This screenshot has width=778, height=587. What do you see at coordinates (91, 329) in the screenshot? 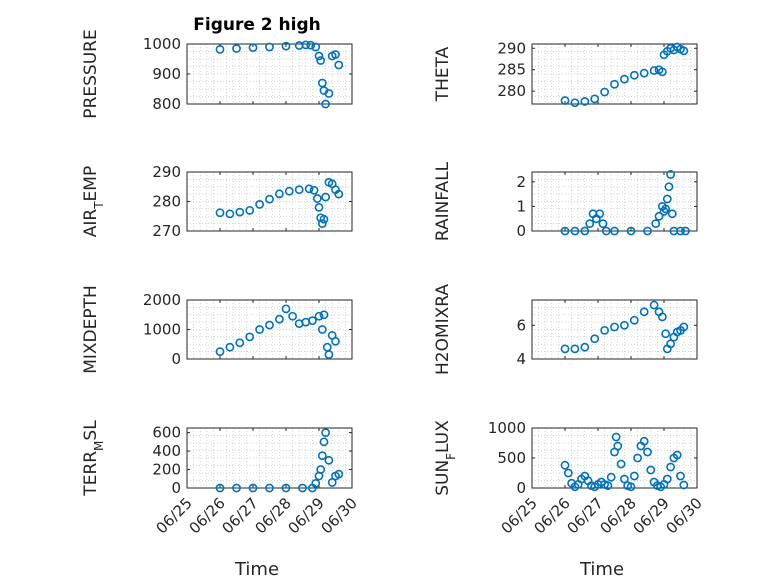
I see `y-axis-label: MIXDEPTH` at bounding box center [91, 329].